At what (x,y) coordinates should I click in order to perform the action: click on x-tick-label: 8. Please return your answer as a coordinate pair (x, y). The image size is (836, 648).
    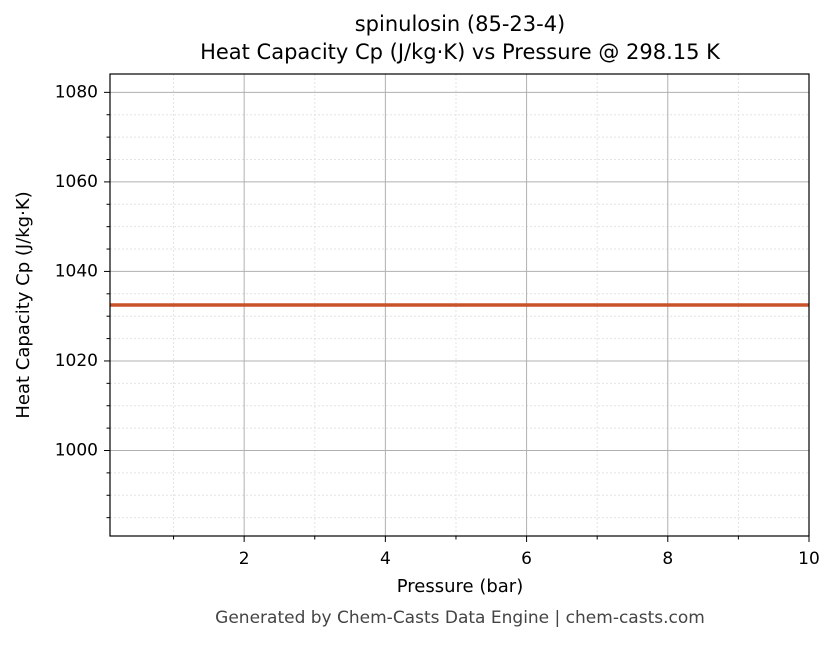
    Looking at the image, I should click on (667, 559).